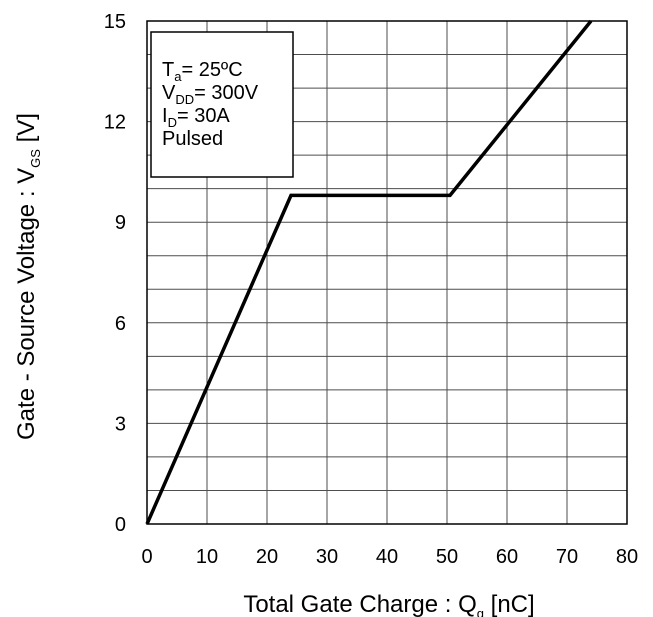  I want to click on annotation-line: ID= 30A, so click(196, 117).